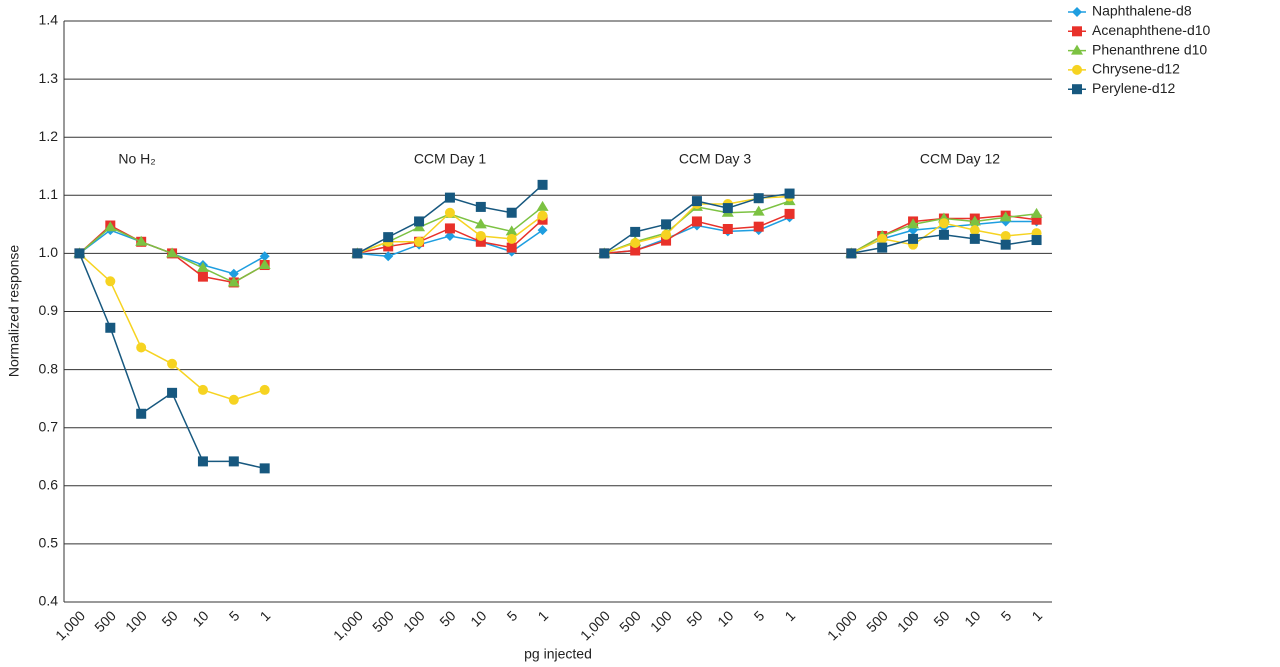 This screenshot has height=667, width=1280. I want to click on y-tick-label: 1.2, so click(49, 136).